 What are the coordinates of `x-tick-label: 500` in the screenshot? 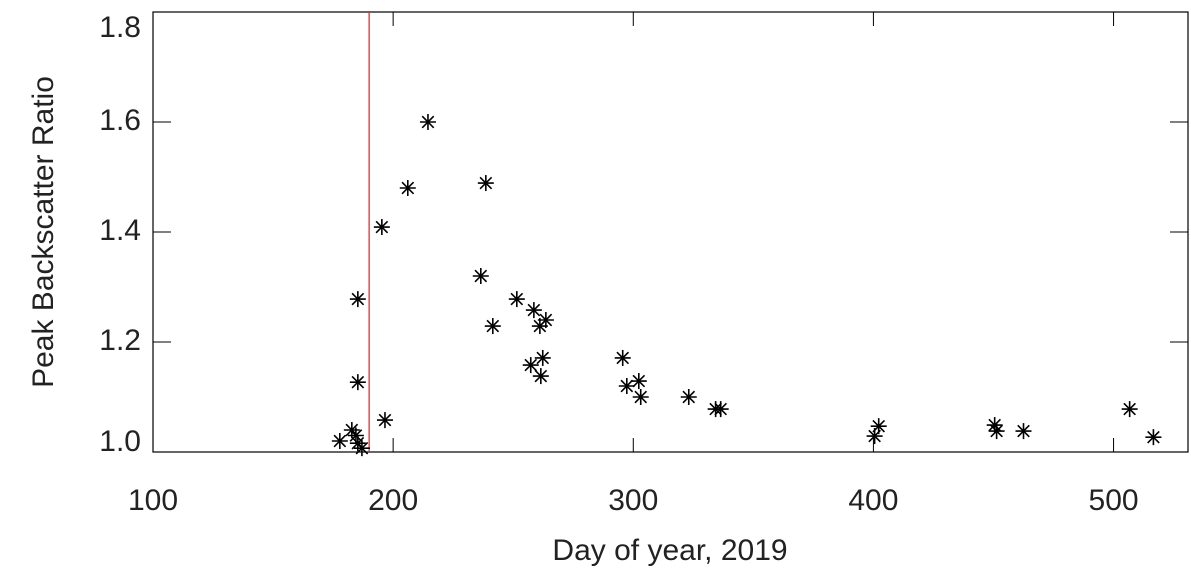 It's located at (1114, 500).